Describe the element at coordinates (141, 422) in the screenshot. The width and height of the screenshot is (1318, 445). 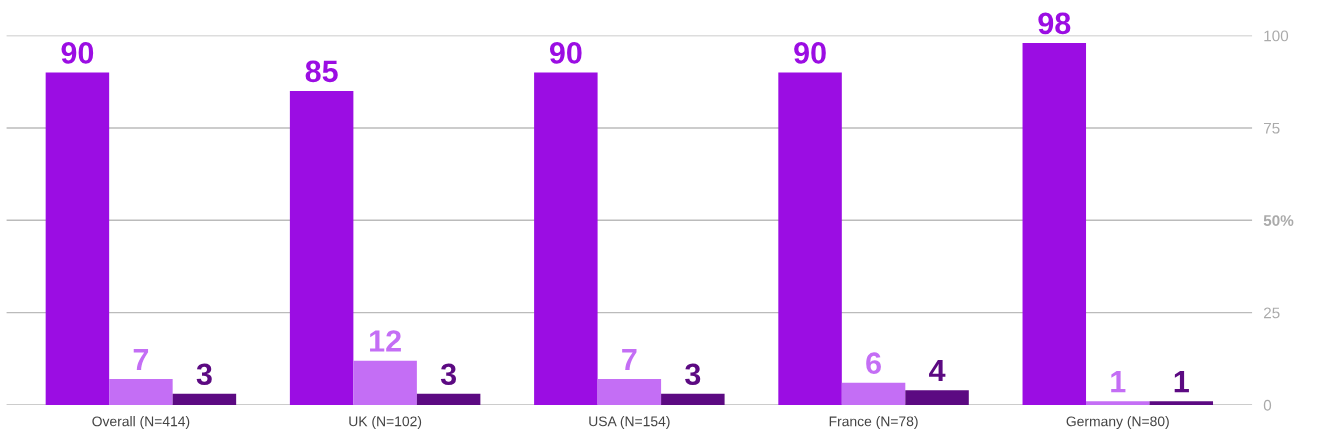
I see `x-tick-label: Overall (N=414)` at that location.